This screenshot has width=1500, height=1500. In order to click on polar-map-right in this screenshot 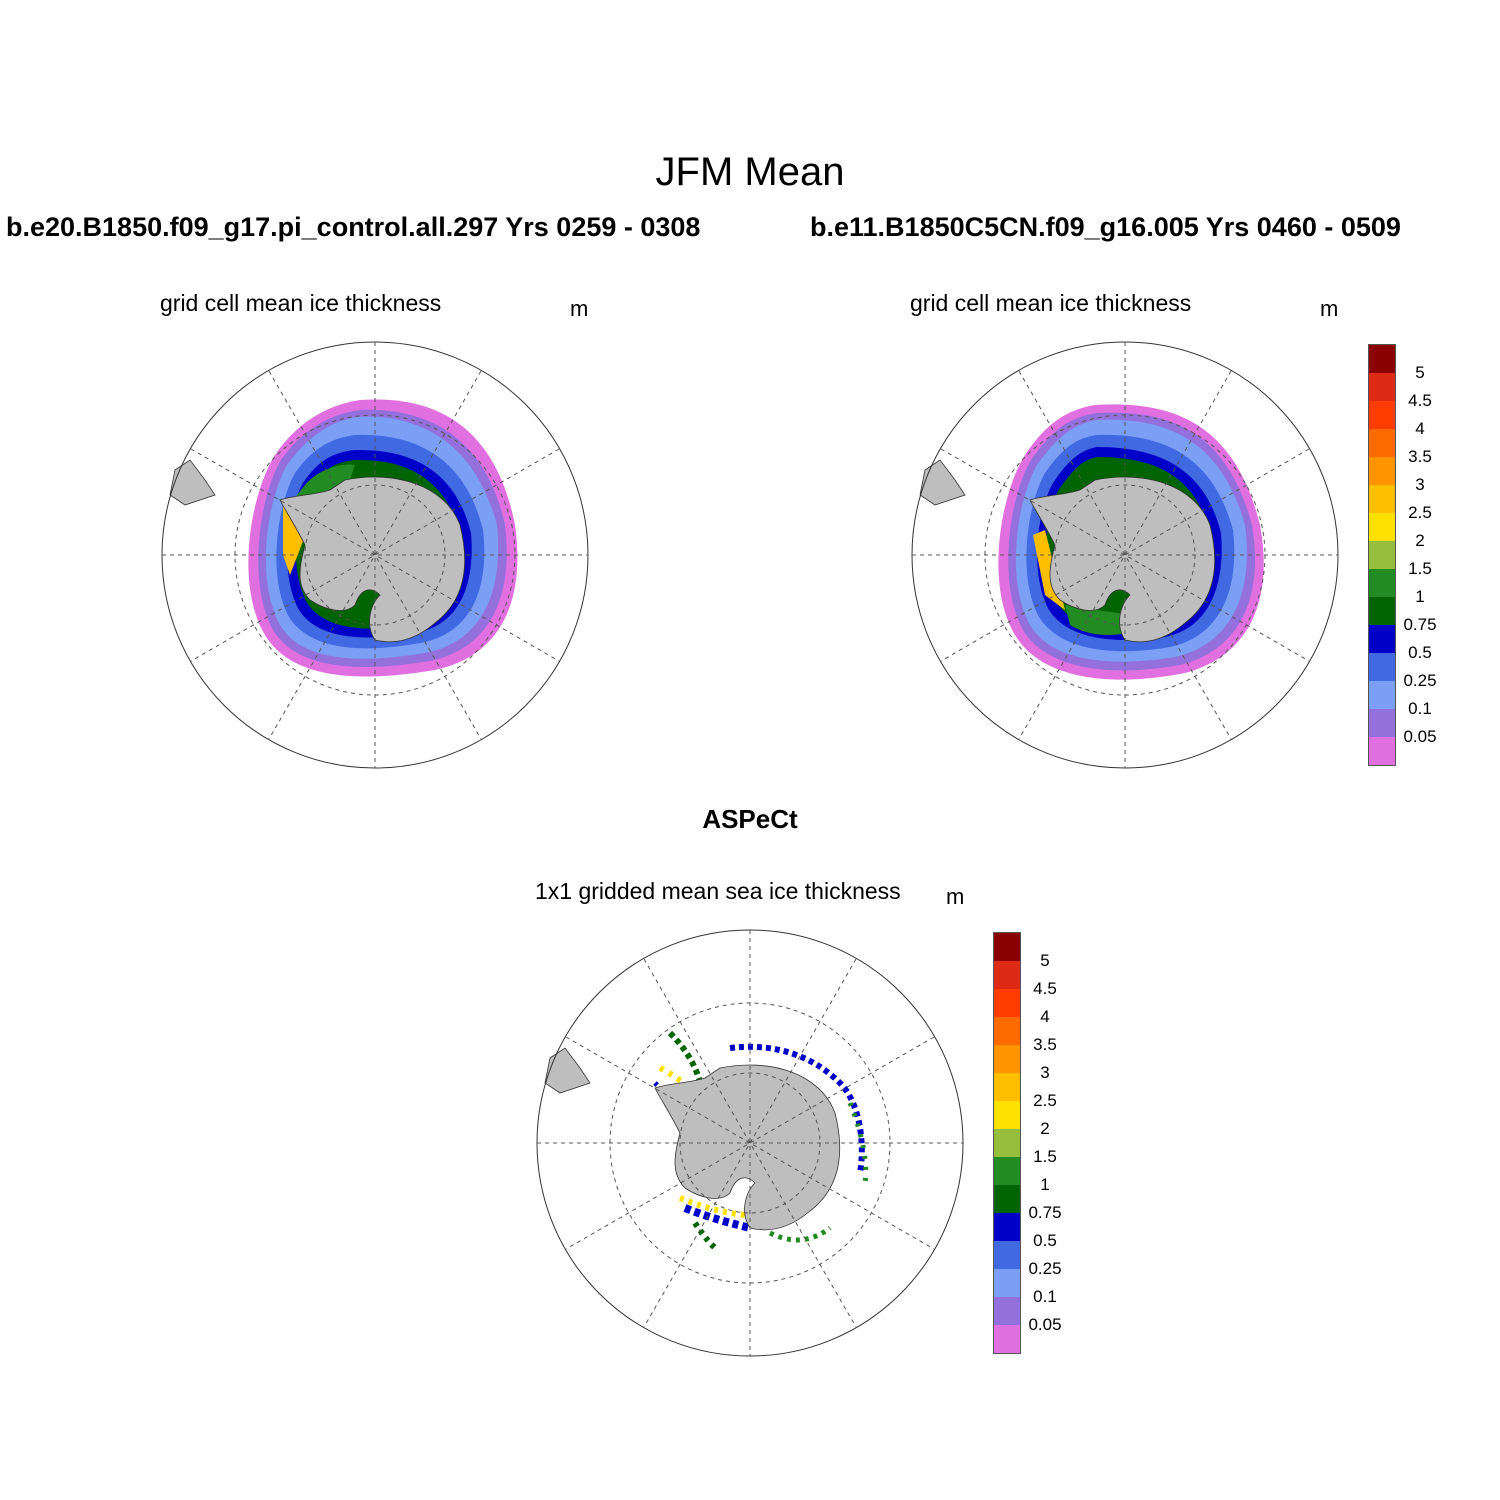, I will do `click(1125, 555)`.